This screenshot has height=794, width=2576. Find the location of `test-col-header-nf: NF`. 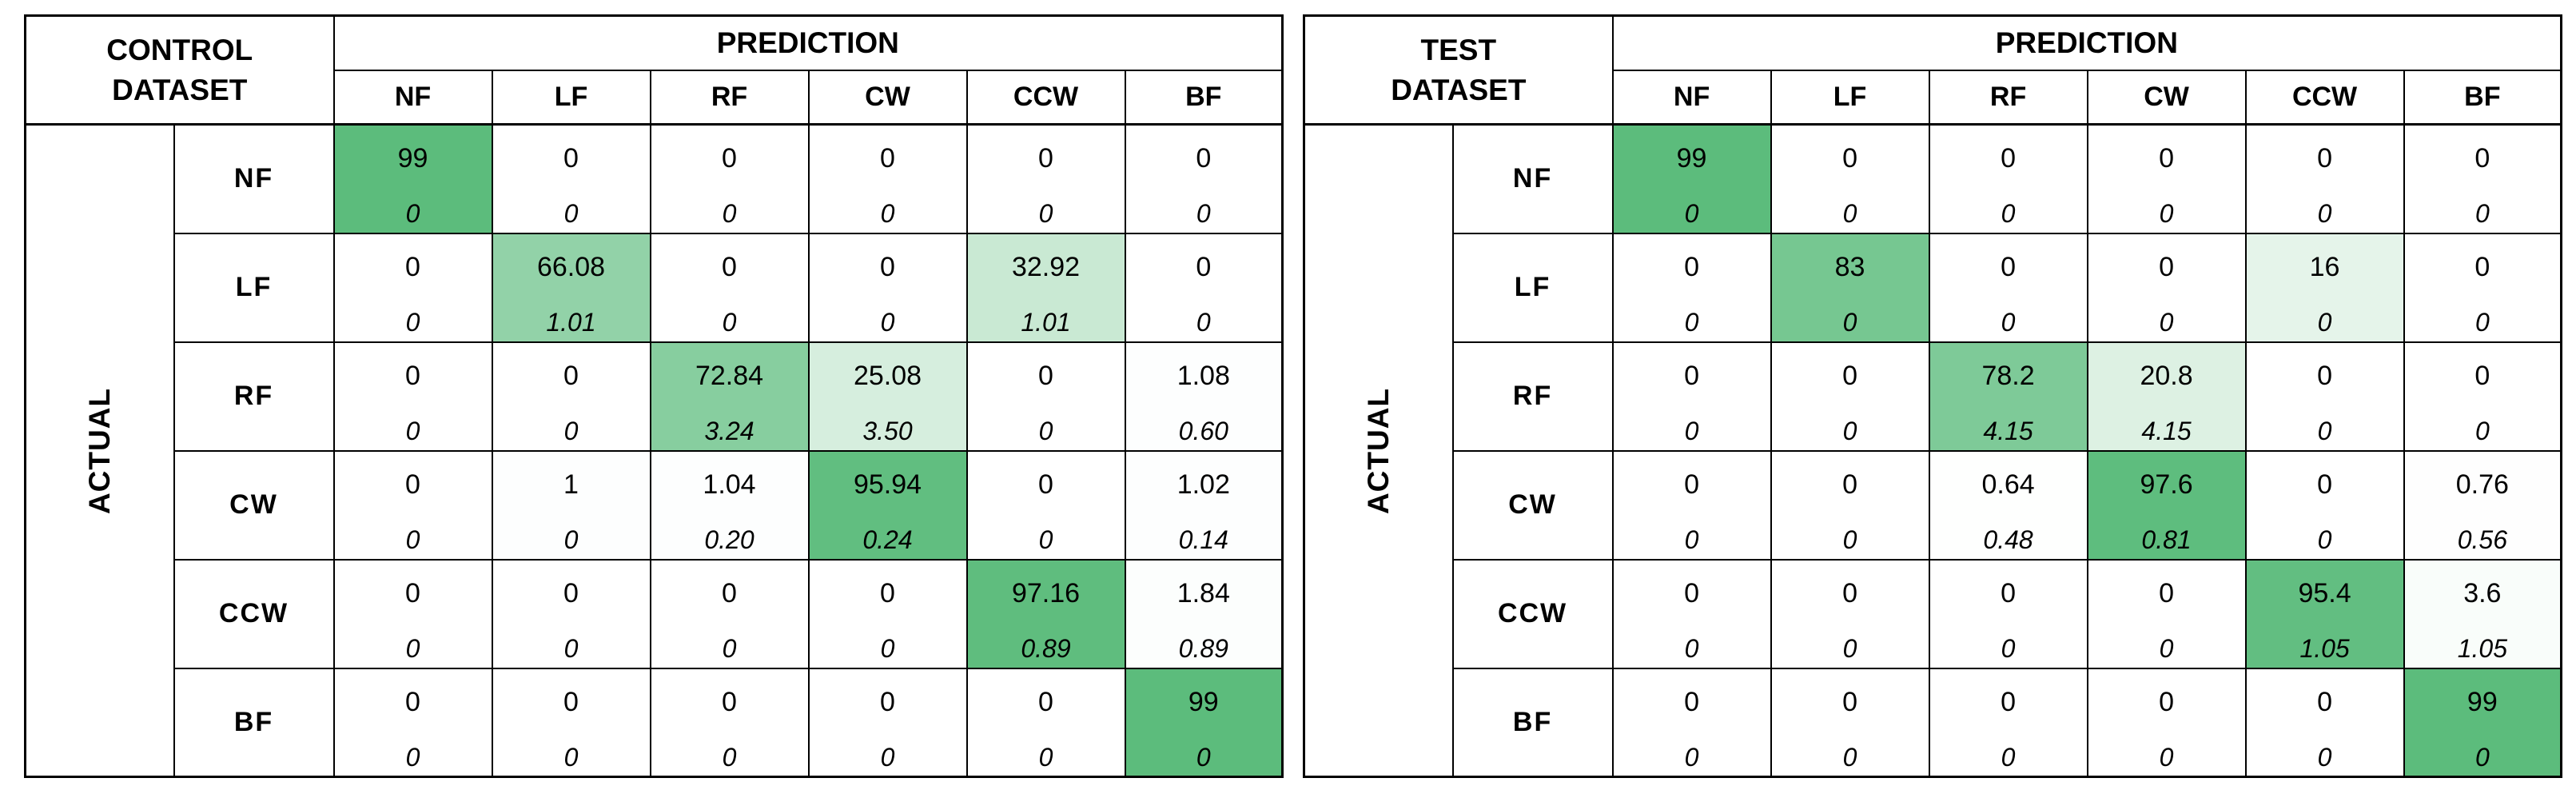

test-col-header-nf: NF is located at coordinates (1692, 97).